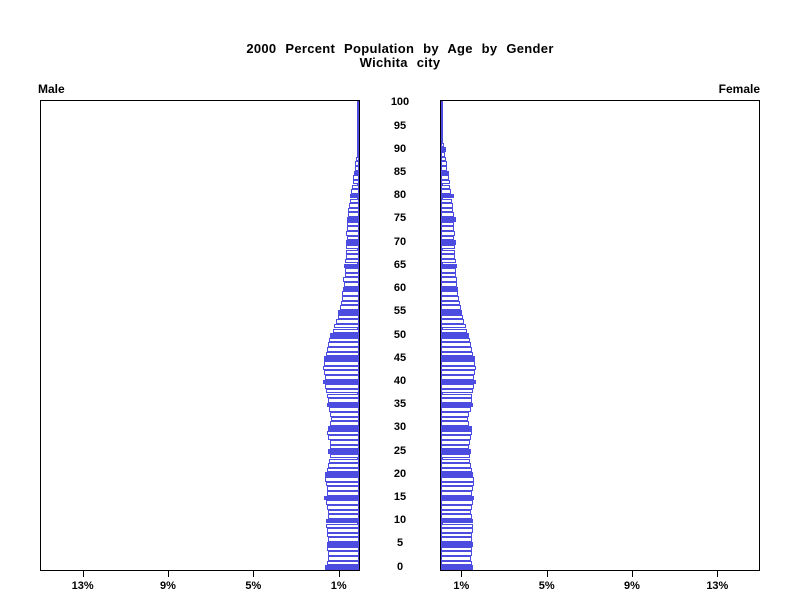  What do you see at coordinates (400, 427) in the screenshot?
I see `age-tick-label-30: 30` at bounding box center [400, 427].